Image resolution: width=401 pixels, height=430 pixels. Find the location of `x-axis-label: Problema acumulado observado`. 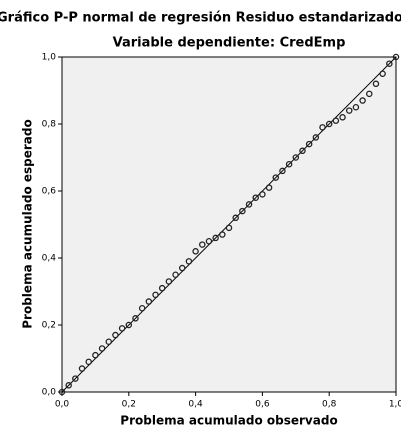

x-axis-label: Problema acumulado observado is located at coordinates (228, 421).